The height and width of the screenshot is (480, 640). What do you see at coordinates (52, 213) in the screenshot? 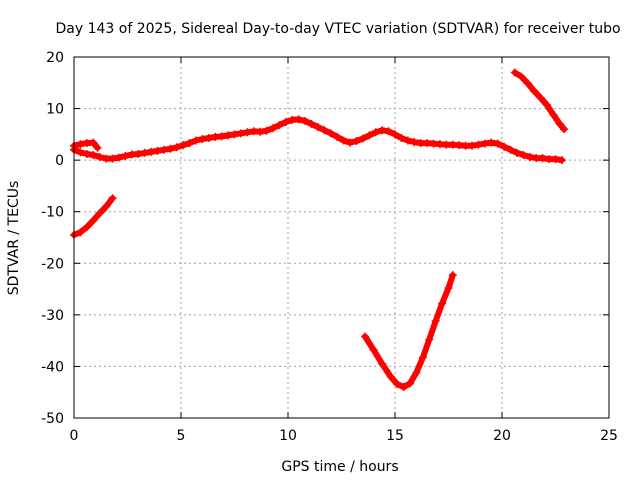
I see `y-tick-label: -10` at bounding box center [52, 213].